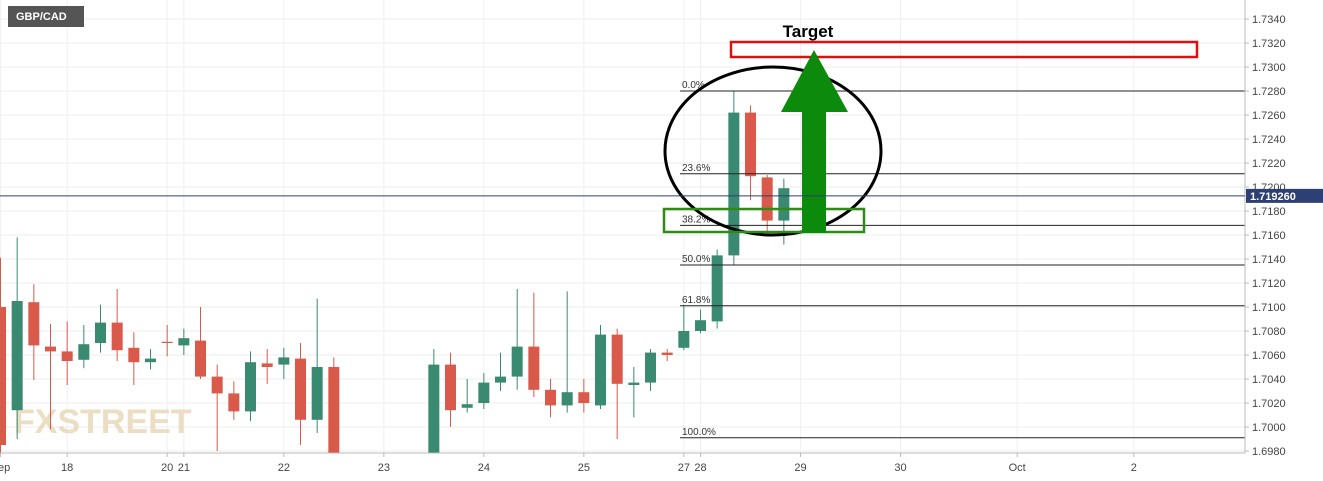 The image size is (1323, 481). Describe the element at coordinates (1269, 140) in the screenshot. I see `y-tick-label: 1.7240` at that location.